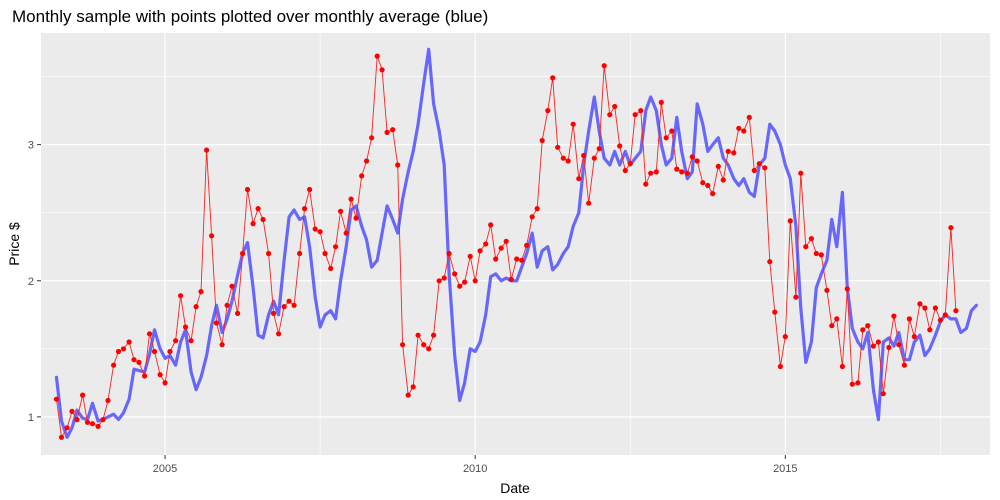 The height and width of the screenshot is (500, 1000). I want to click on x-tick-label: 2015, so click(785, 469).